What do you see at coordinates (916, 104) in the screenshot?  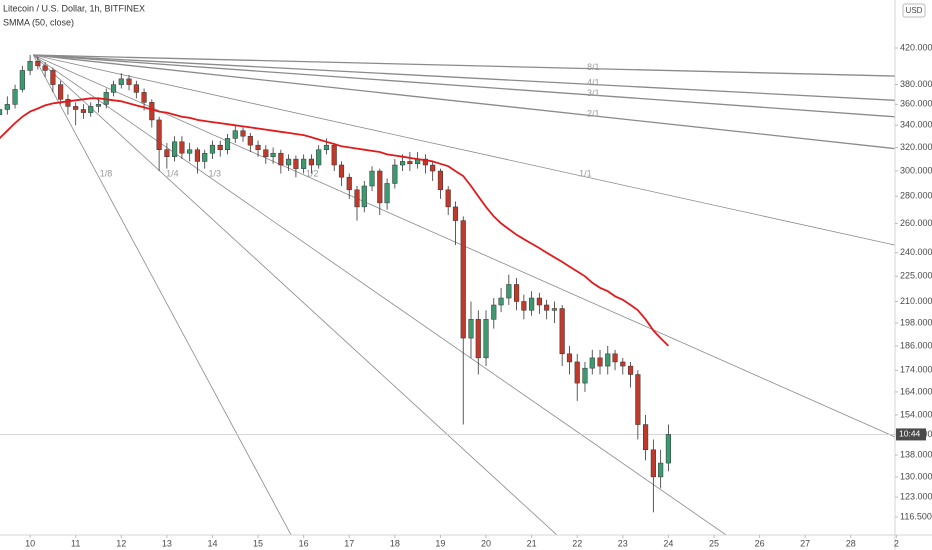 I see `y-tick-label: 360.000` at bounding box center [916, 104].